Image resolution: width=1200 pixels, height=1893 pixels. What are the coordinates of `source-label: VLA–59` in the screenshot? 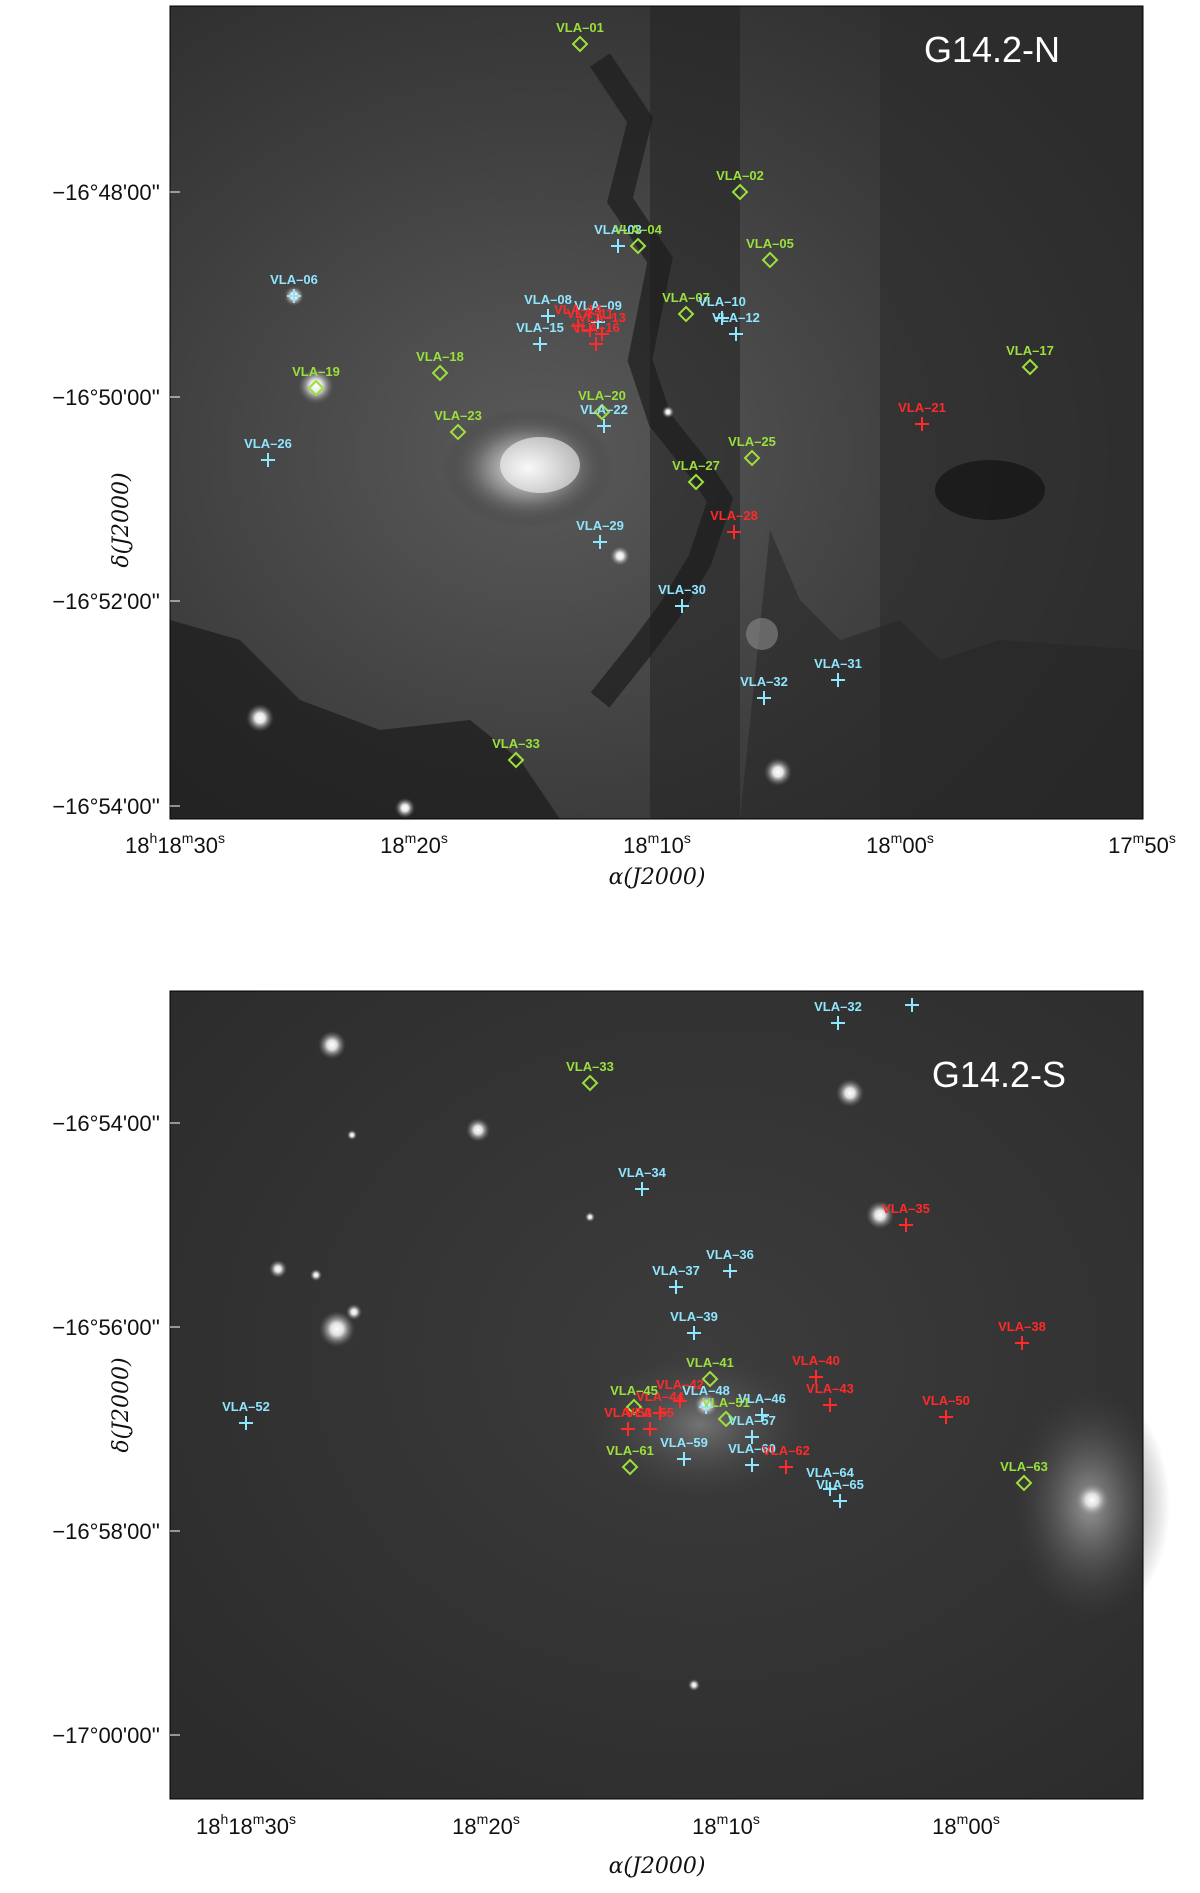 It's located at (684, 1442).